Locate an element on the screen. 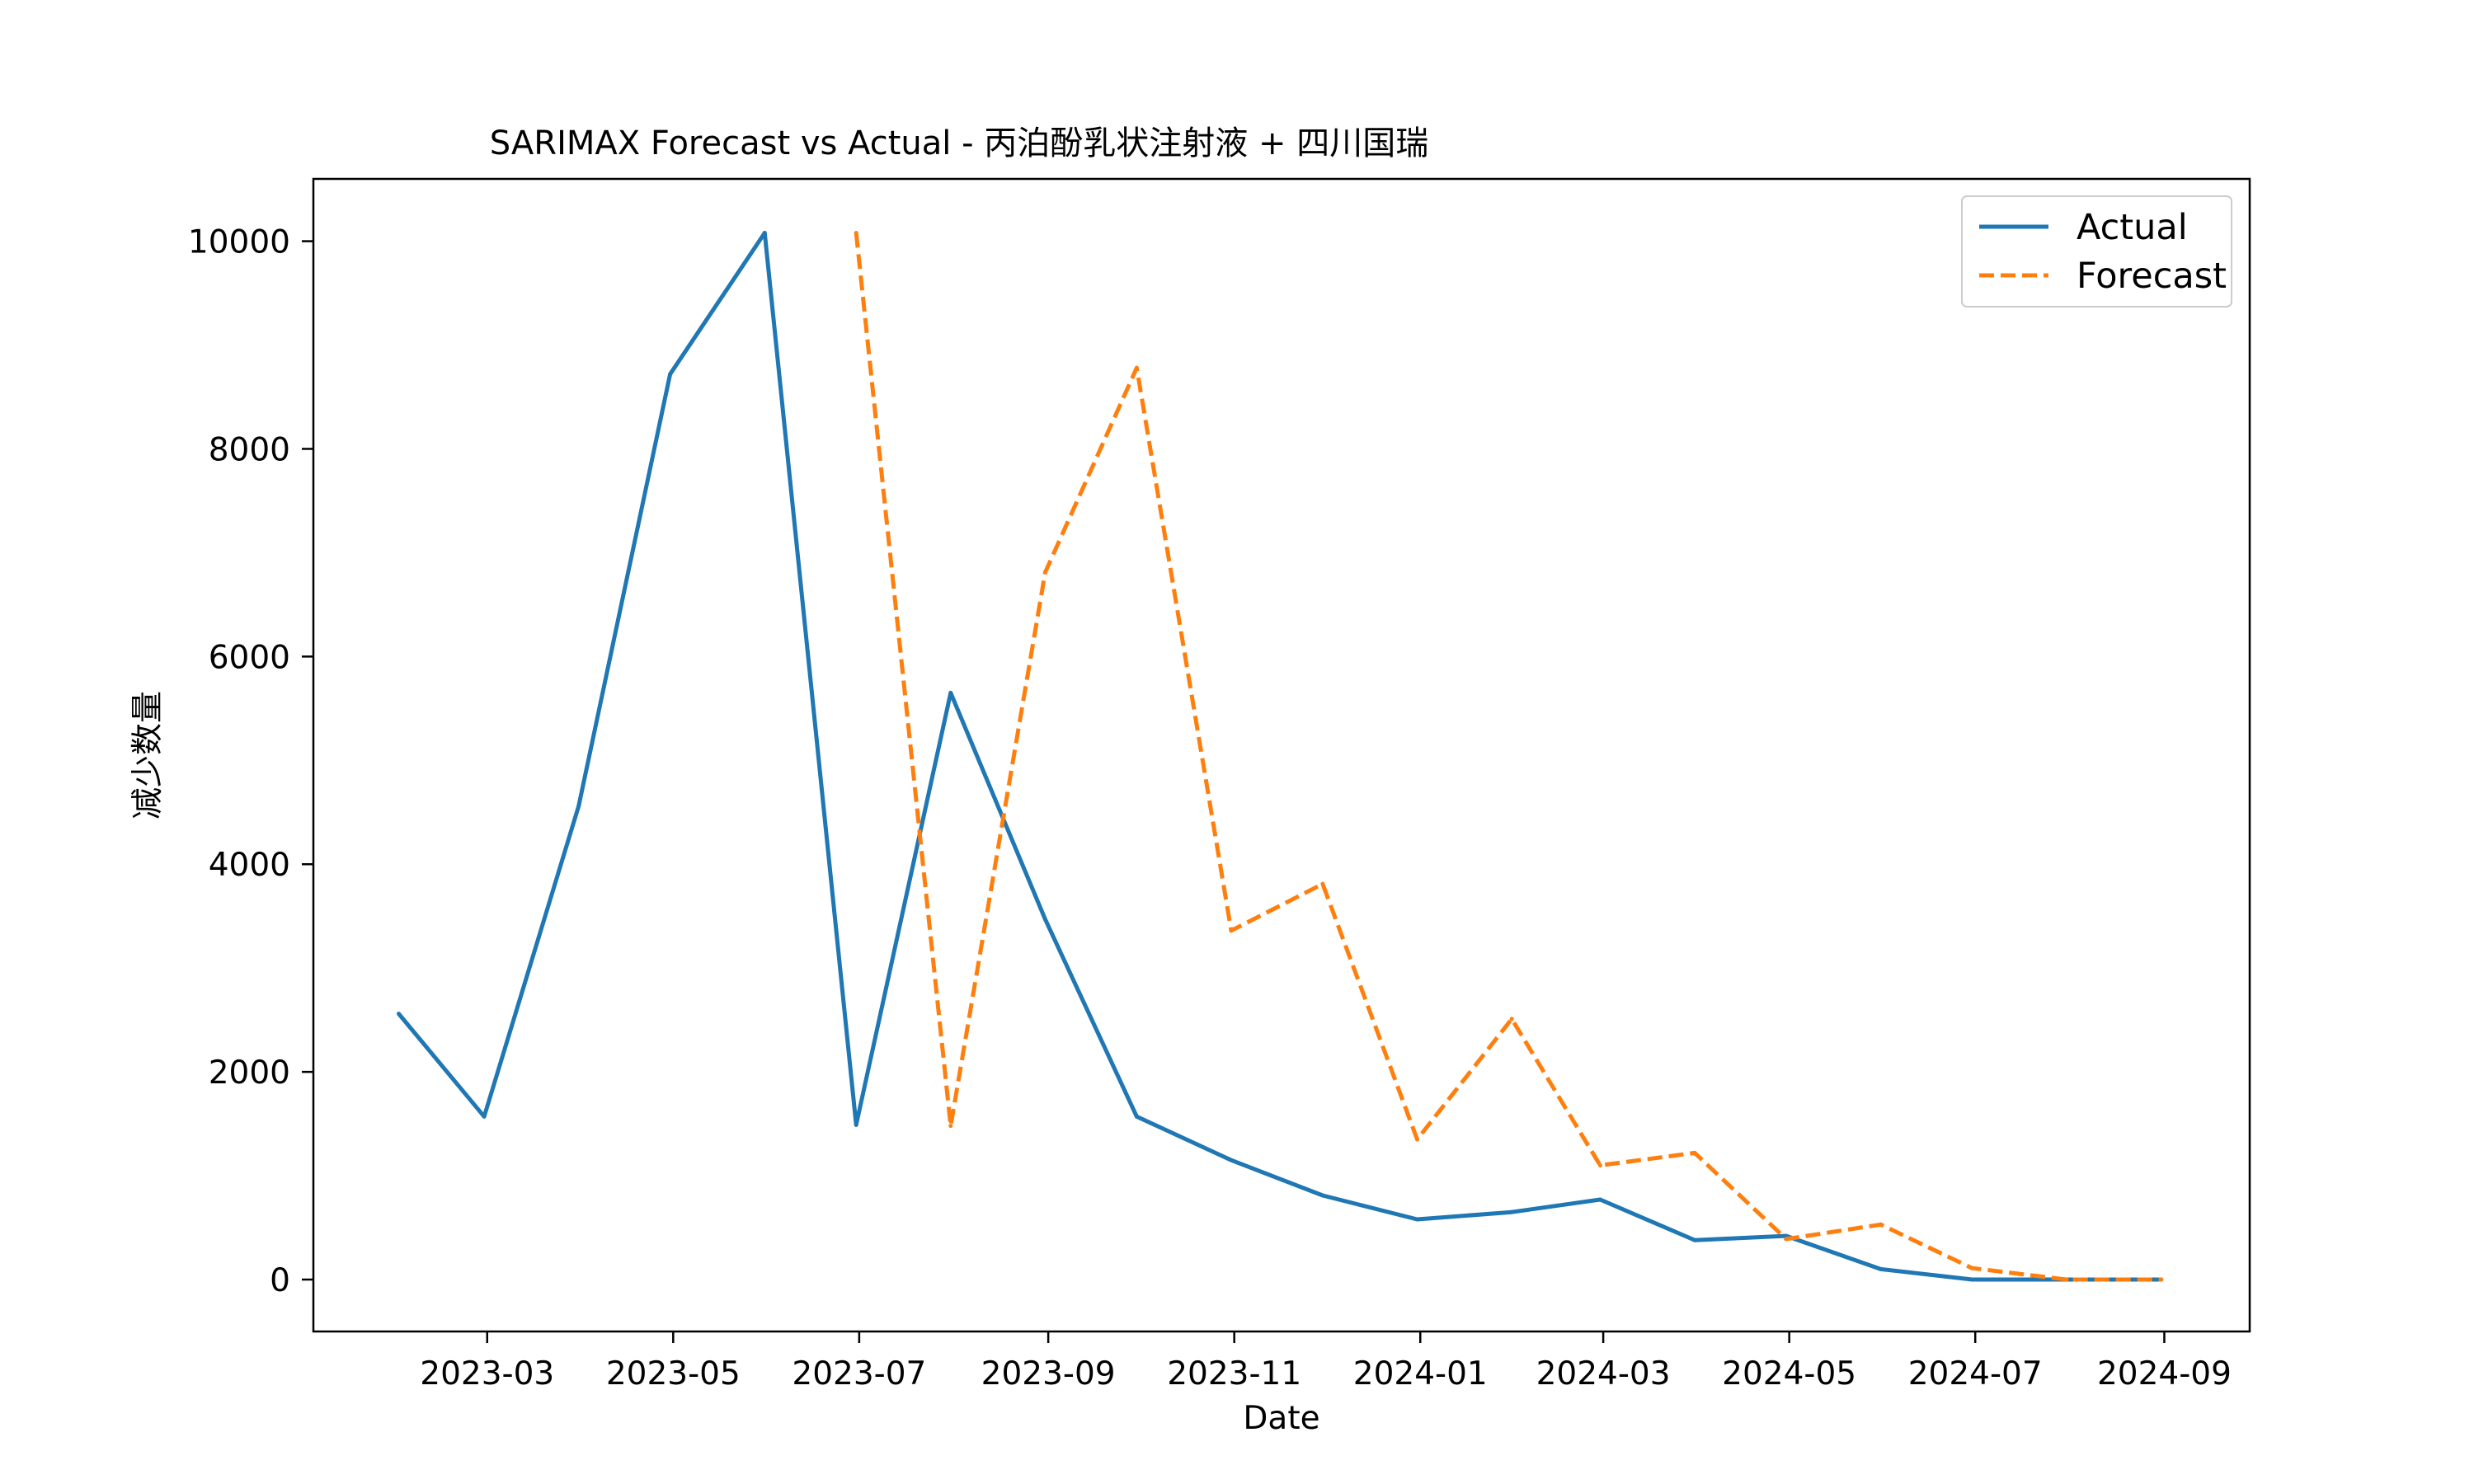  x-tick-label: 2024-01 is located at coordinates (1420, 1373).